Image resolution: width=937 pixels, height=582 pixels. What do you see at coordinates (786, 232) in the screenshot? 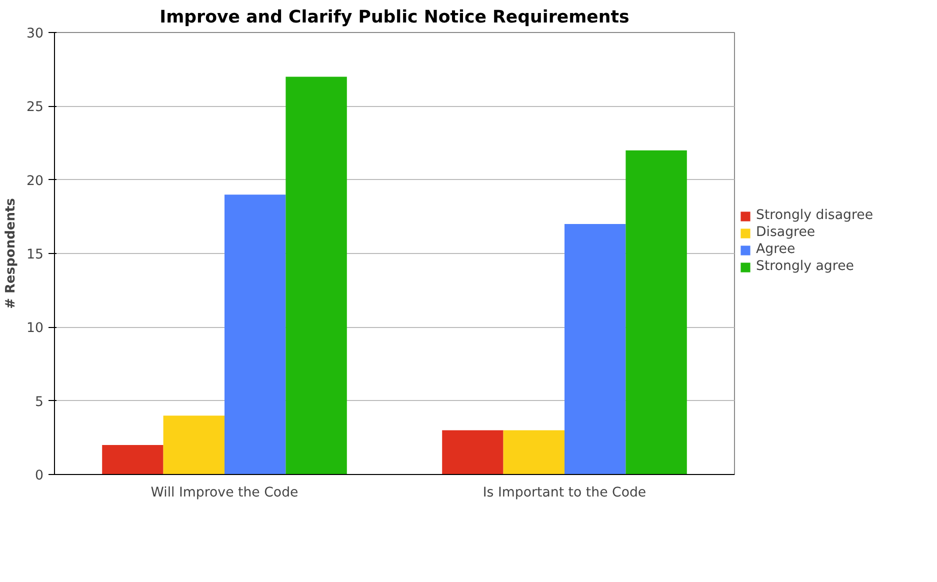
I see `legend-label: Disagree` at bounding box center [786, 232].